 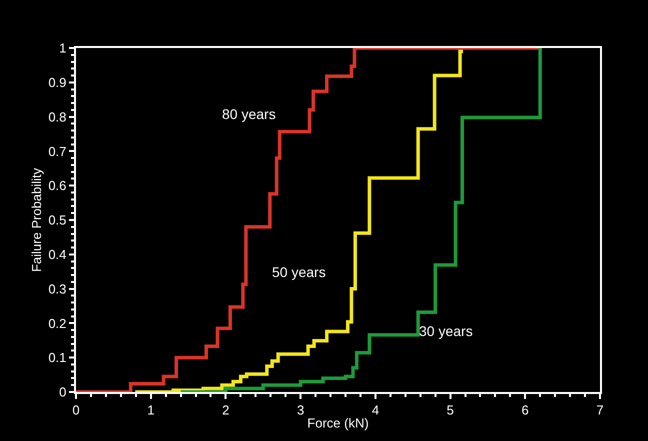 I want to click on y-tick-label: 0.1, so click(x=57, y=358).